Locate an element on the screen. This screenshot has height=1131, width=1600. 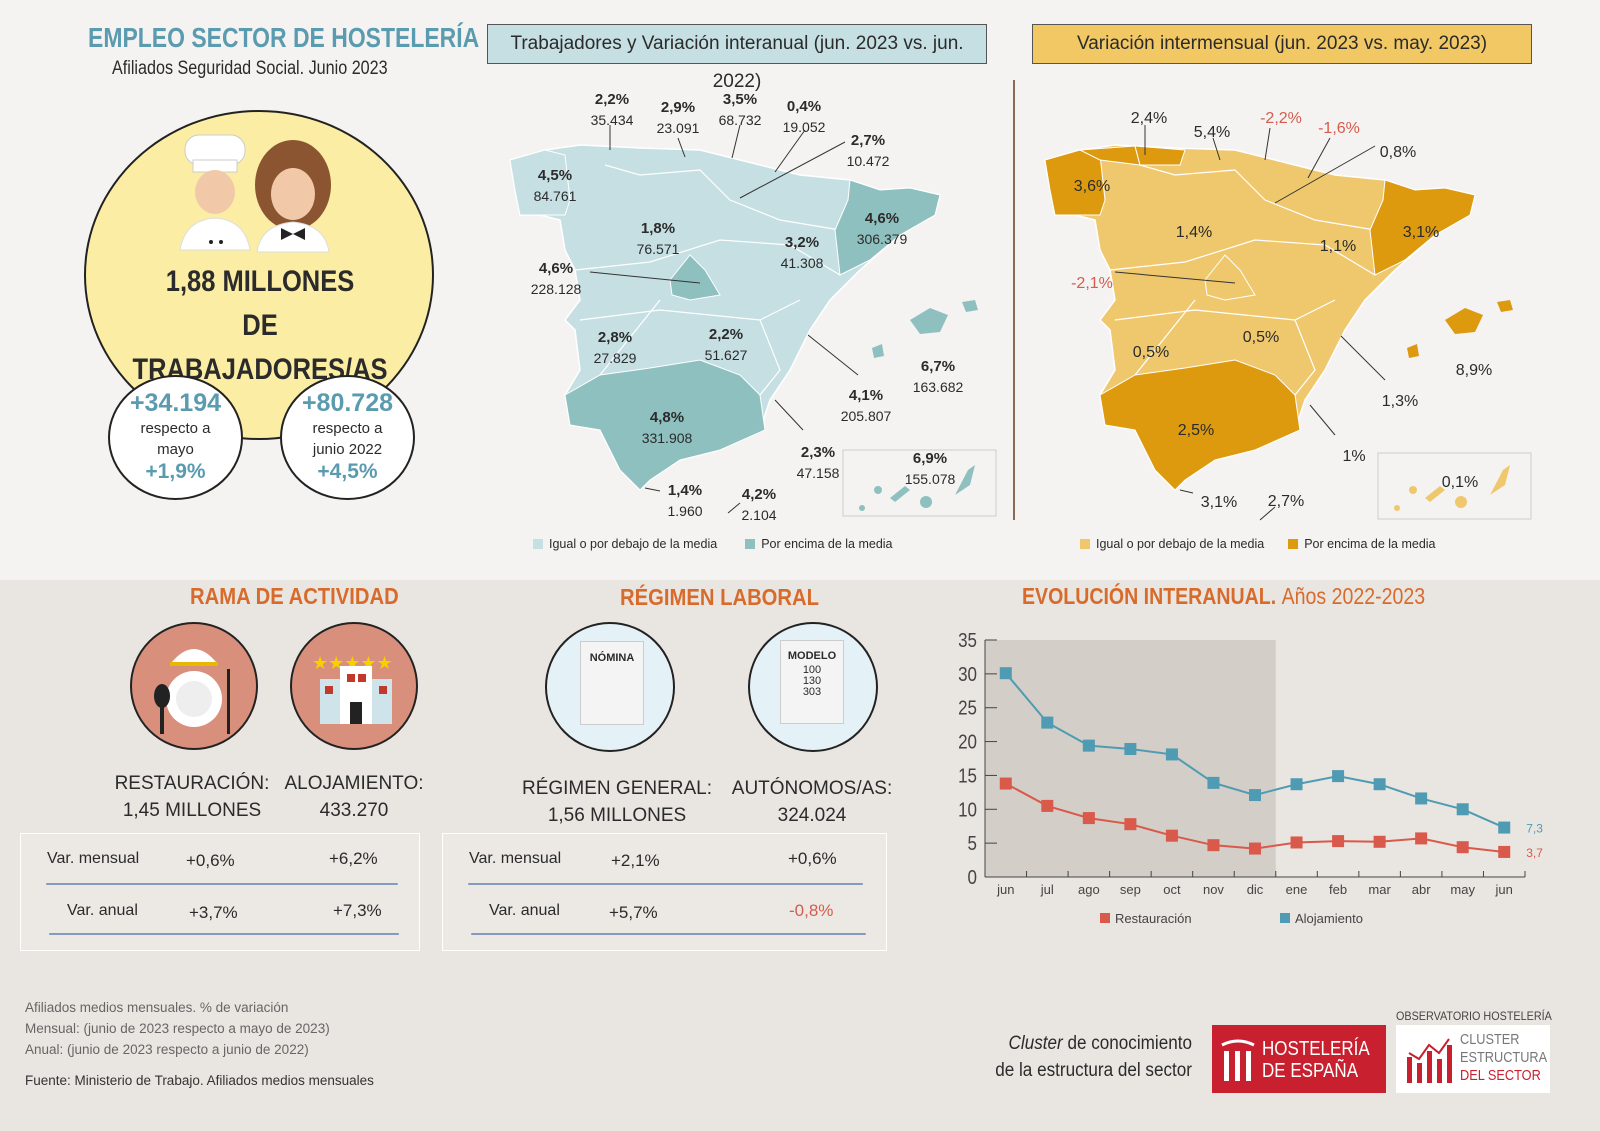
region-label: 2,9% 23.091 is located at coordinates (678, 117).